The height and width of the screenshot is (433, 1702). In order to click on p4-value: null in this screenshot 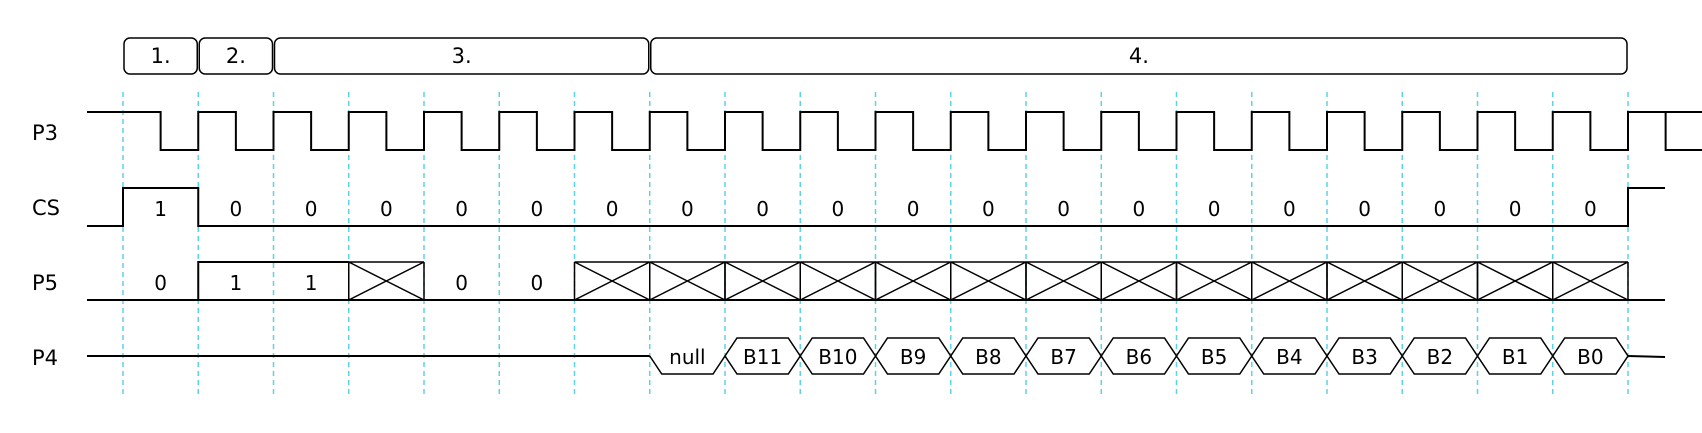, I will do `click(687, 357)`.